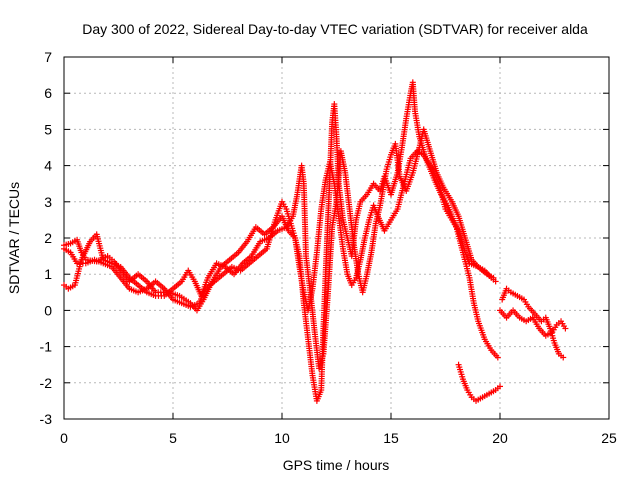 This screenshot has height=480, width=640. What do you see at coordinates (64, 438) in the screenshot?
I see `x-tick-label: 0` at bounding box center [64, 438].